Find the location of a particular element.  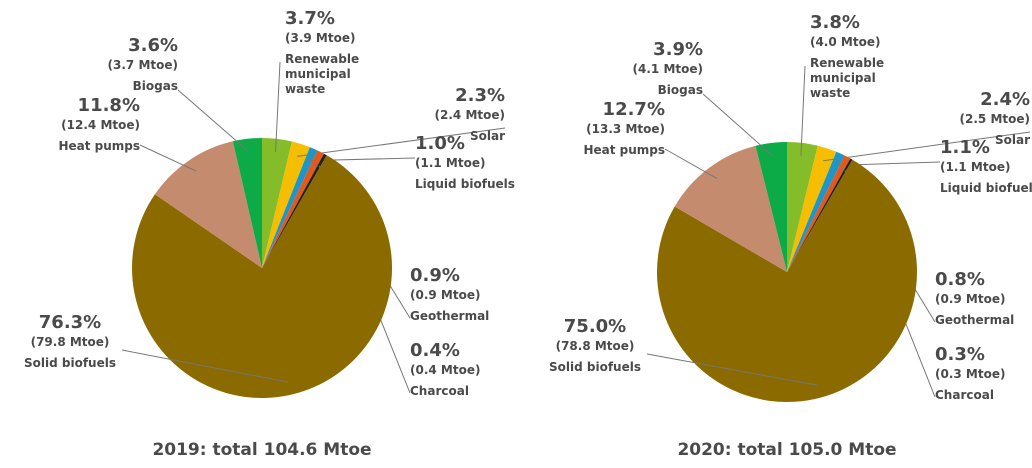

percent-label: 1.1% is located at coordinates (965, 147).